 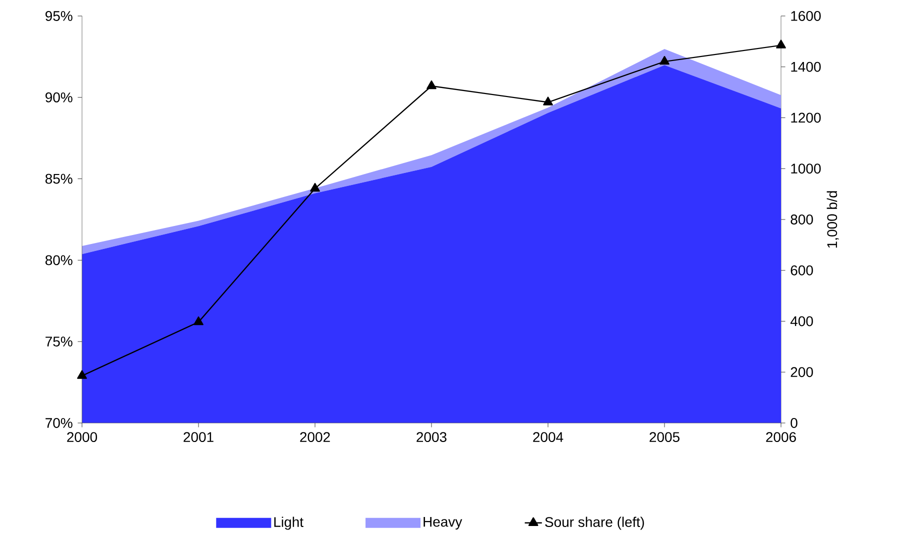 I want to click on y2-tick-label: 600, so click(x=801, y=270).